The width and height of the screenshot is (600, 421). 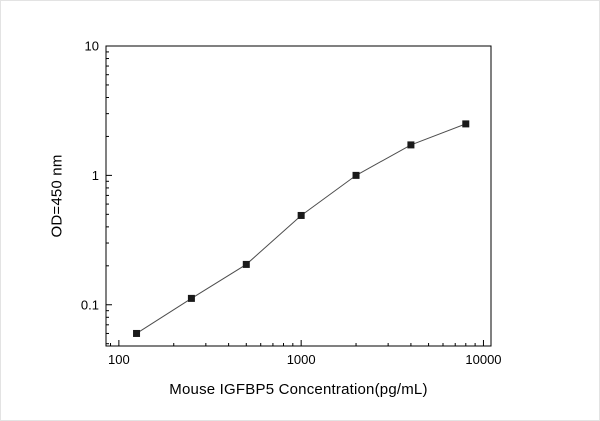 I want to click on x-tick-label: 10000, so click(x=483, y=359).